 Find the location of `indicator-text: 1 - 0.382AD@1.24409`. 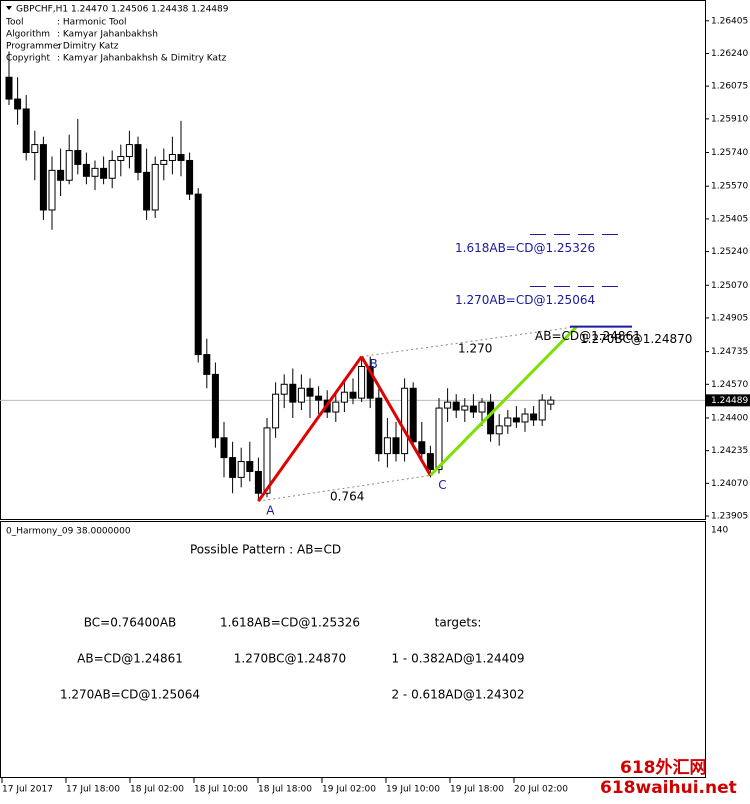

indicator-text: 1 - 0.382AD@1.24409 is located at coordinates (457, 659).